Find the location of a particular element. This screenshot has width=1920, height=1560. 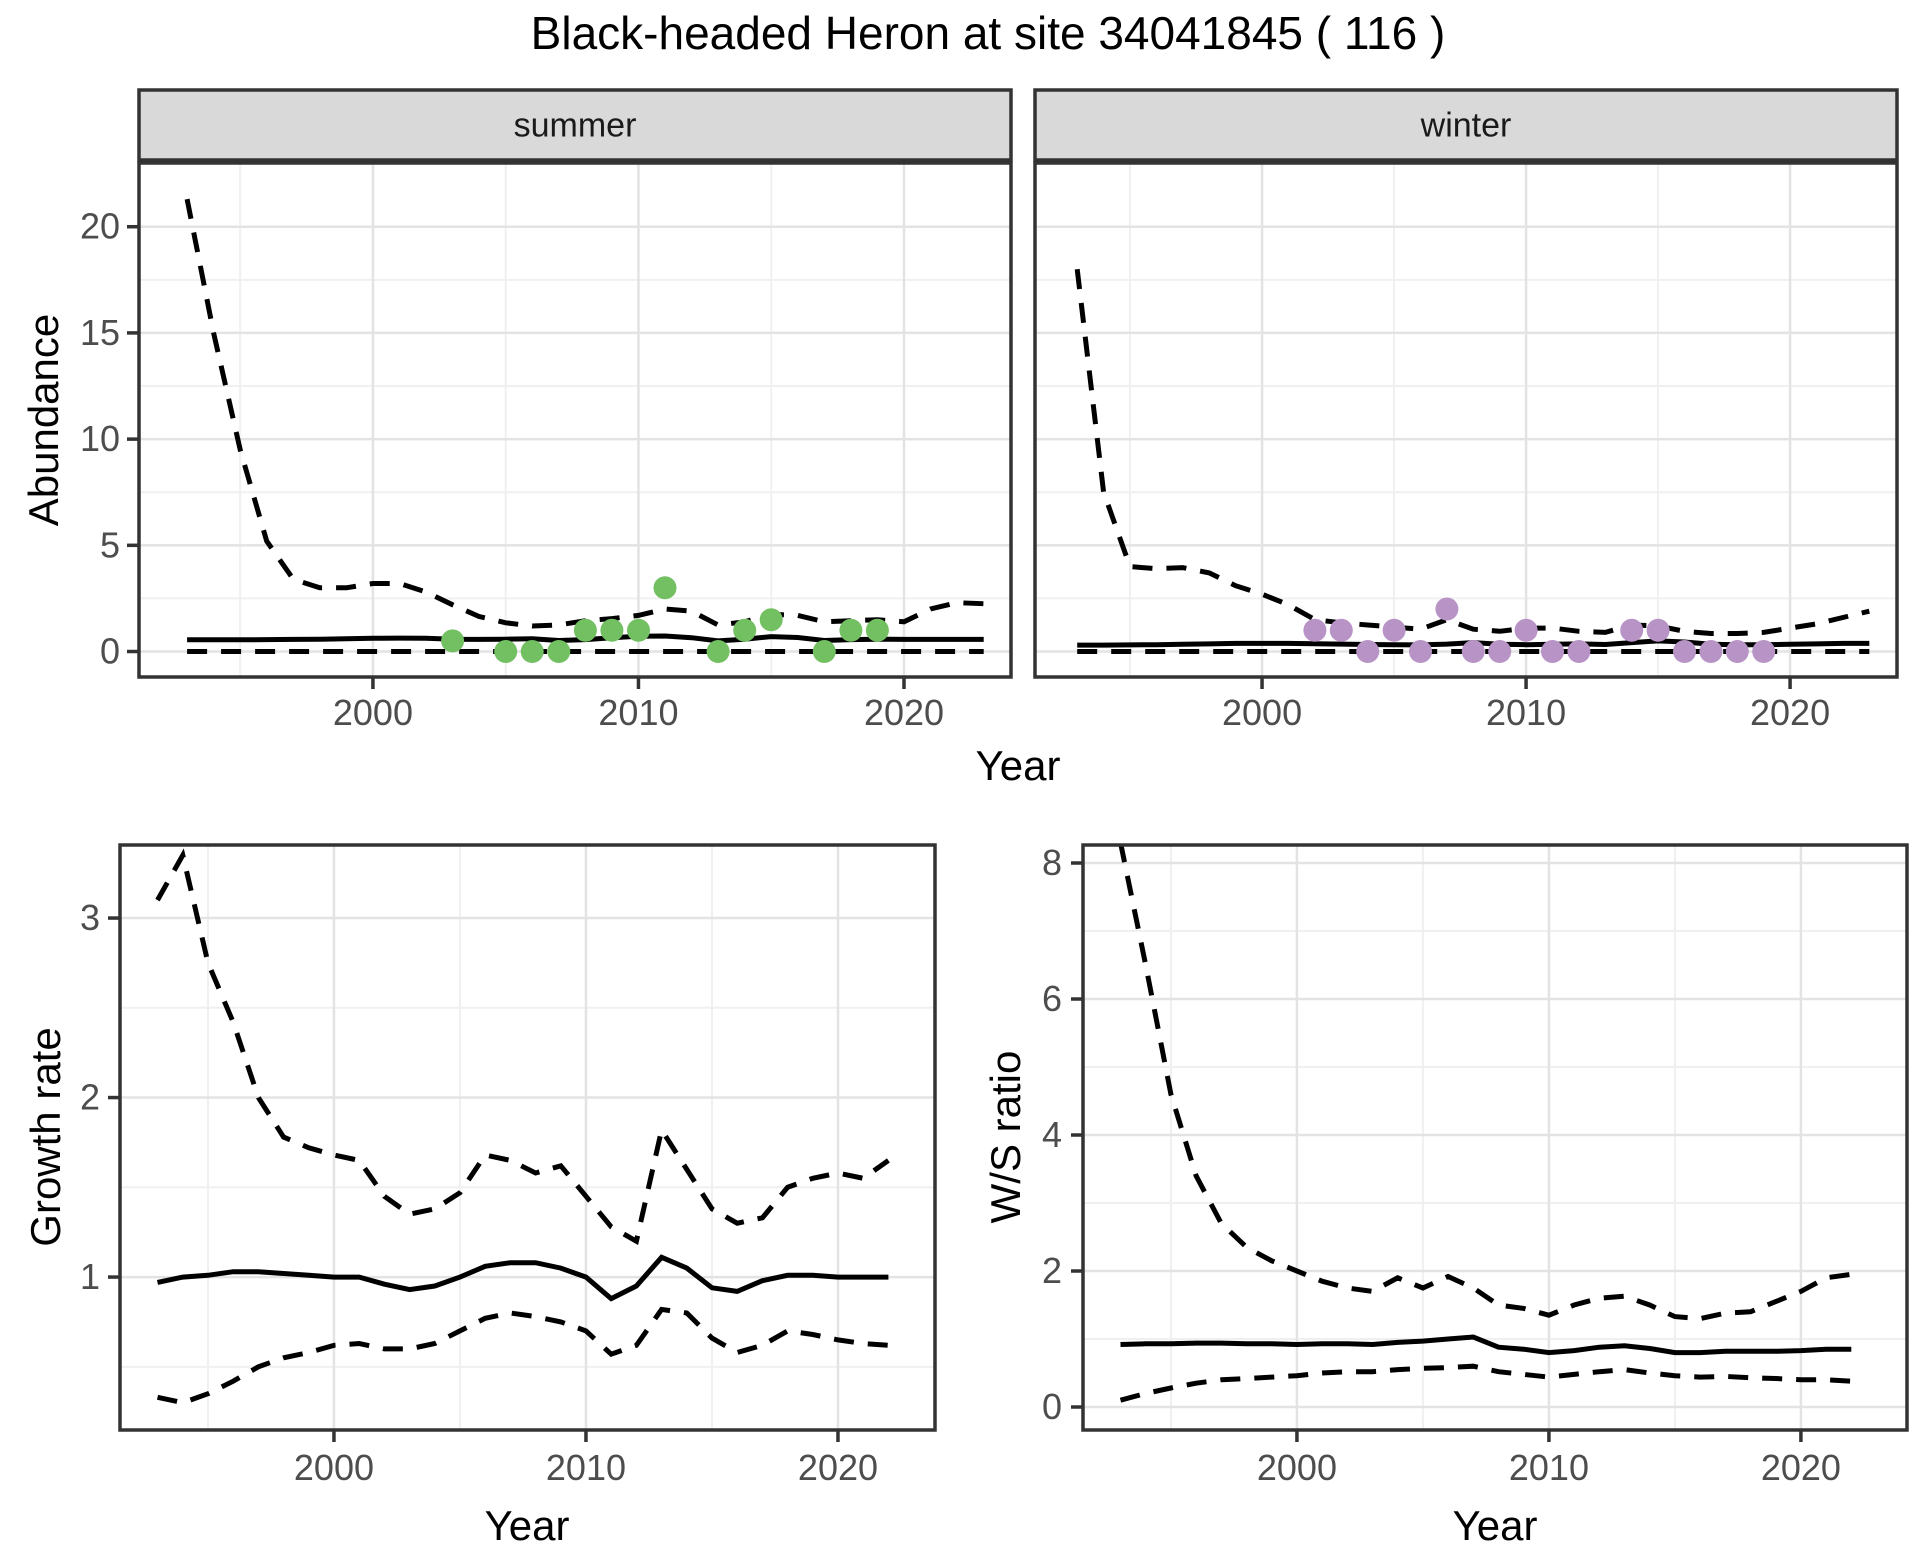

y-tick-label: 8 is located at coordinates (1052, 862).